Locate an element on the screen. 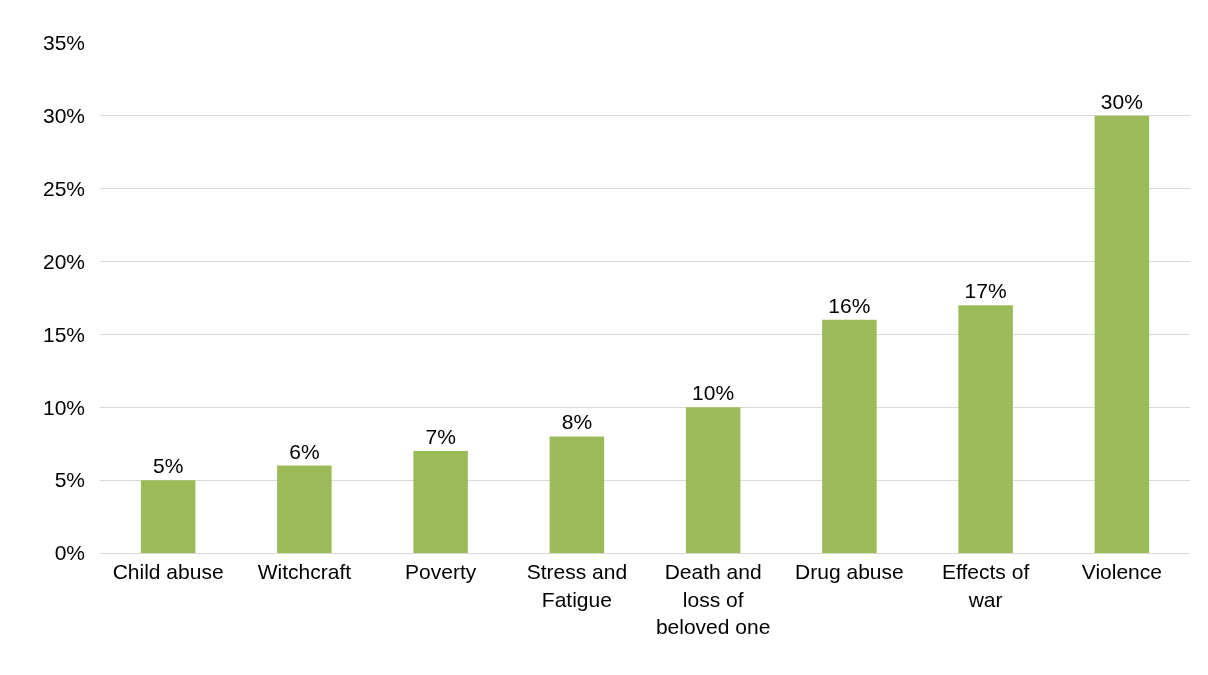  y-tick-label: 0% is located at coordinates (69, 553).